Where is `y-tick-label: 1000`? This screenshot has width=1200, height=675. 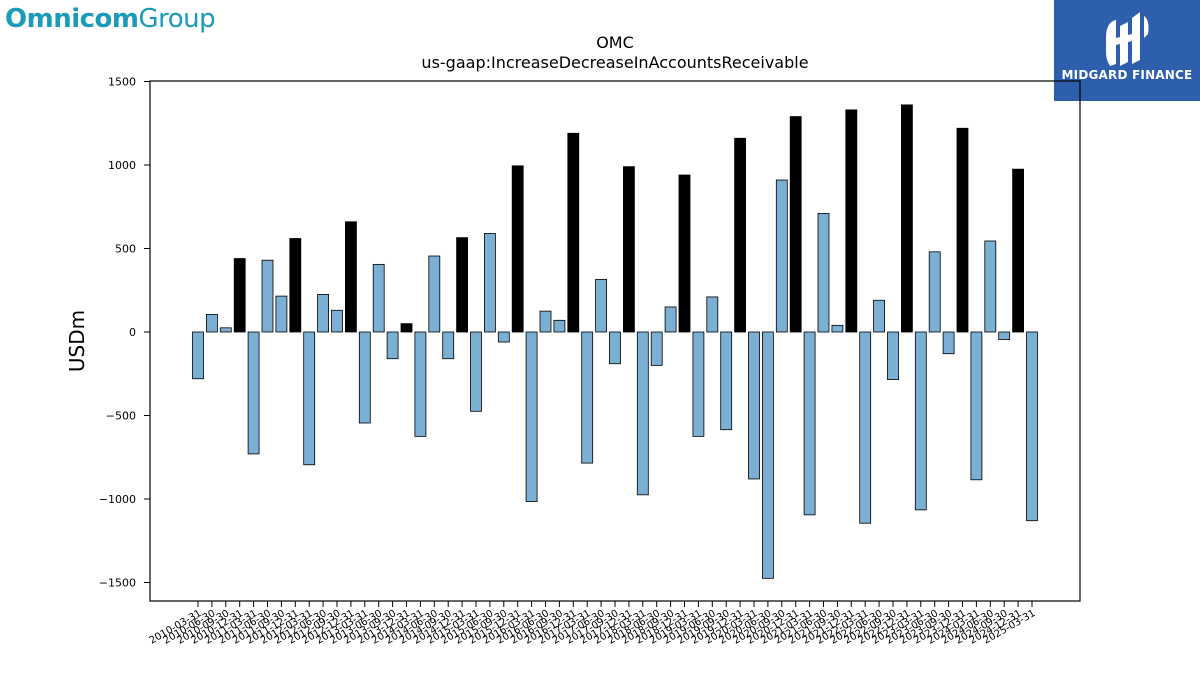 y-tick-label: 1000 is located at coordinates (122, 165).